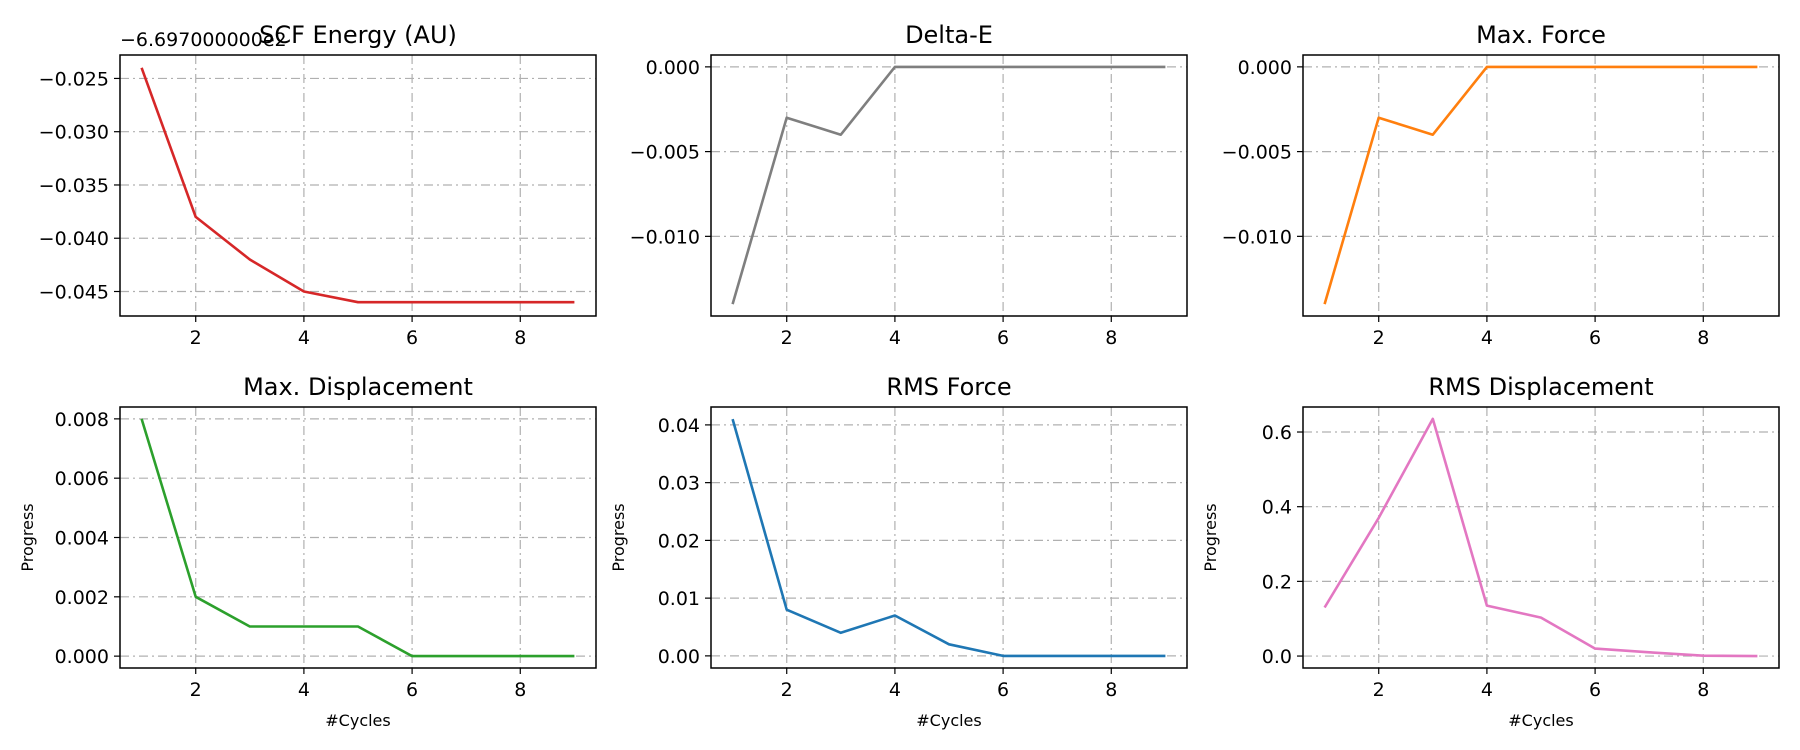 This screenshot has width=1800, height=750. Describe the element at coordinates (679, 657) in the screenshot. I see `y-tick-label: 0.00` at that location.